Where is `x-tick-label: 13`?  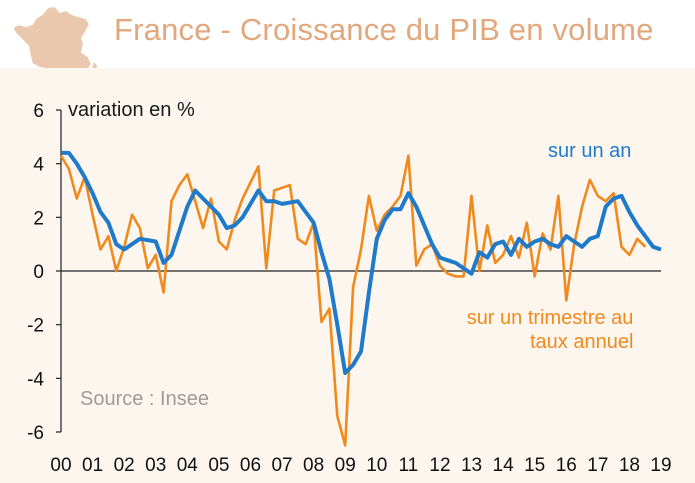 x-tick-label: 13 is located at coordinates (471, 465).